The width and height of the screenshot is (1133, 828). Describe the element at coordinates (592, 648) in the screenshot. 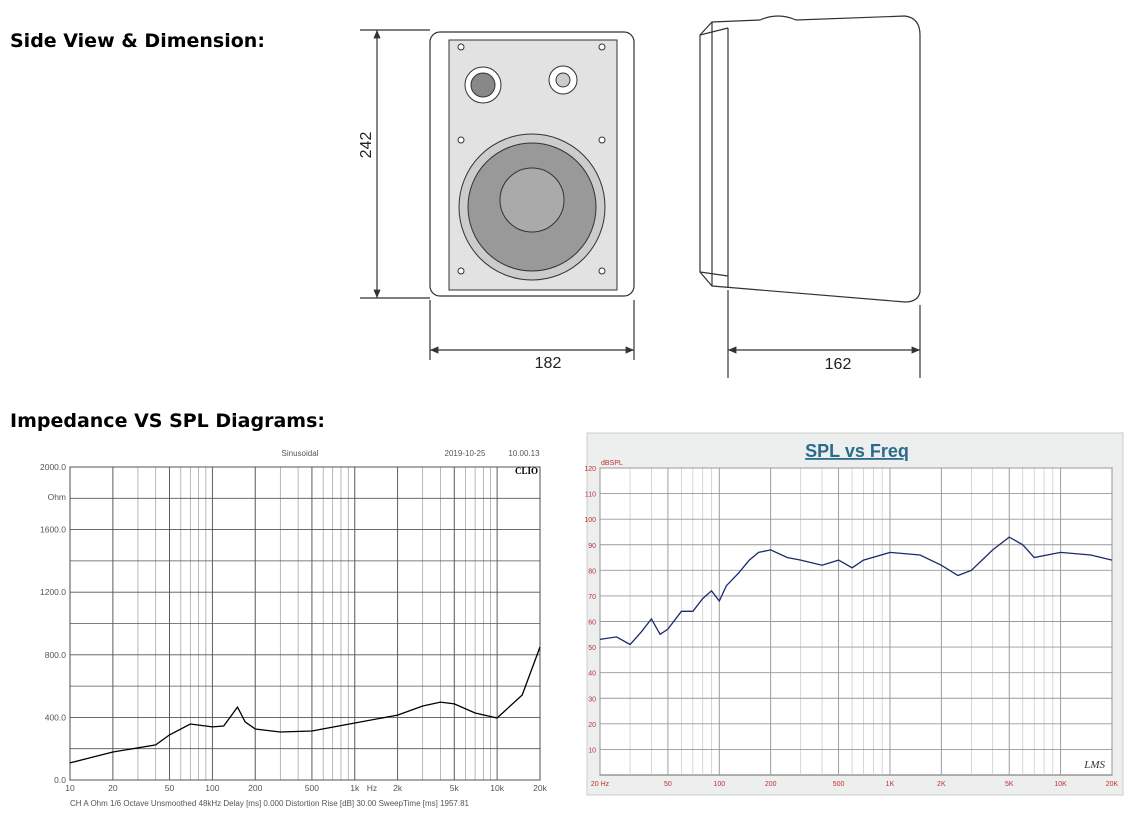

I see `y-tick-label: 50` at that location.